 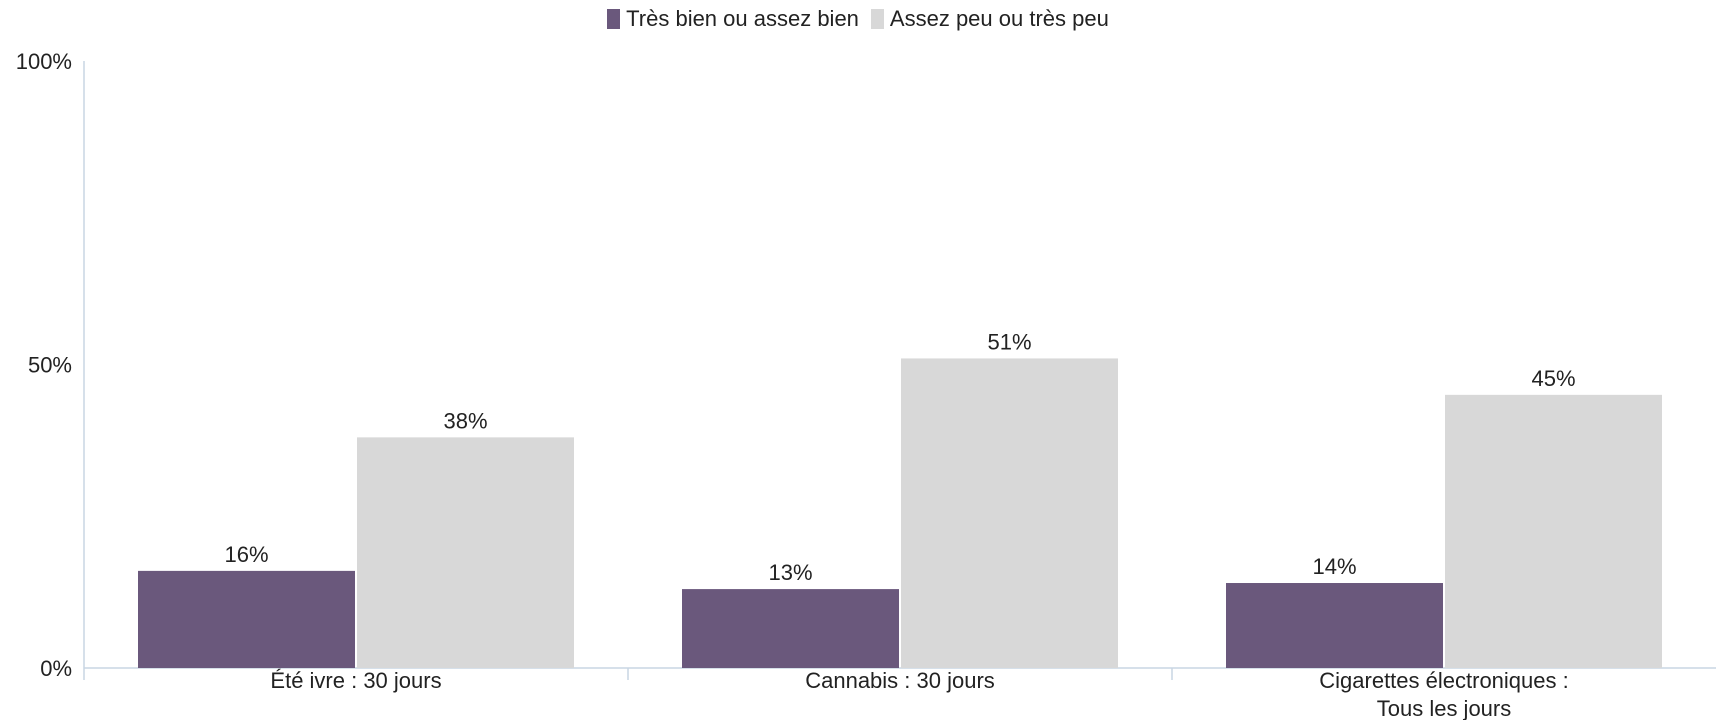 I want to click on legend-item-series-2: Assez peu ou très peu, so click(x=989, y=19).